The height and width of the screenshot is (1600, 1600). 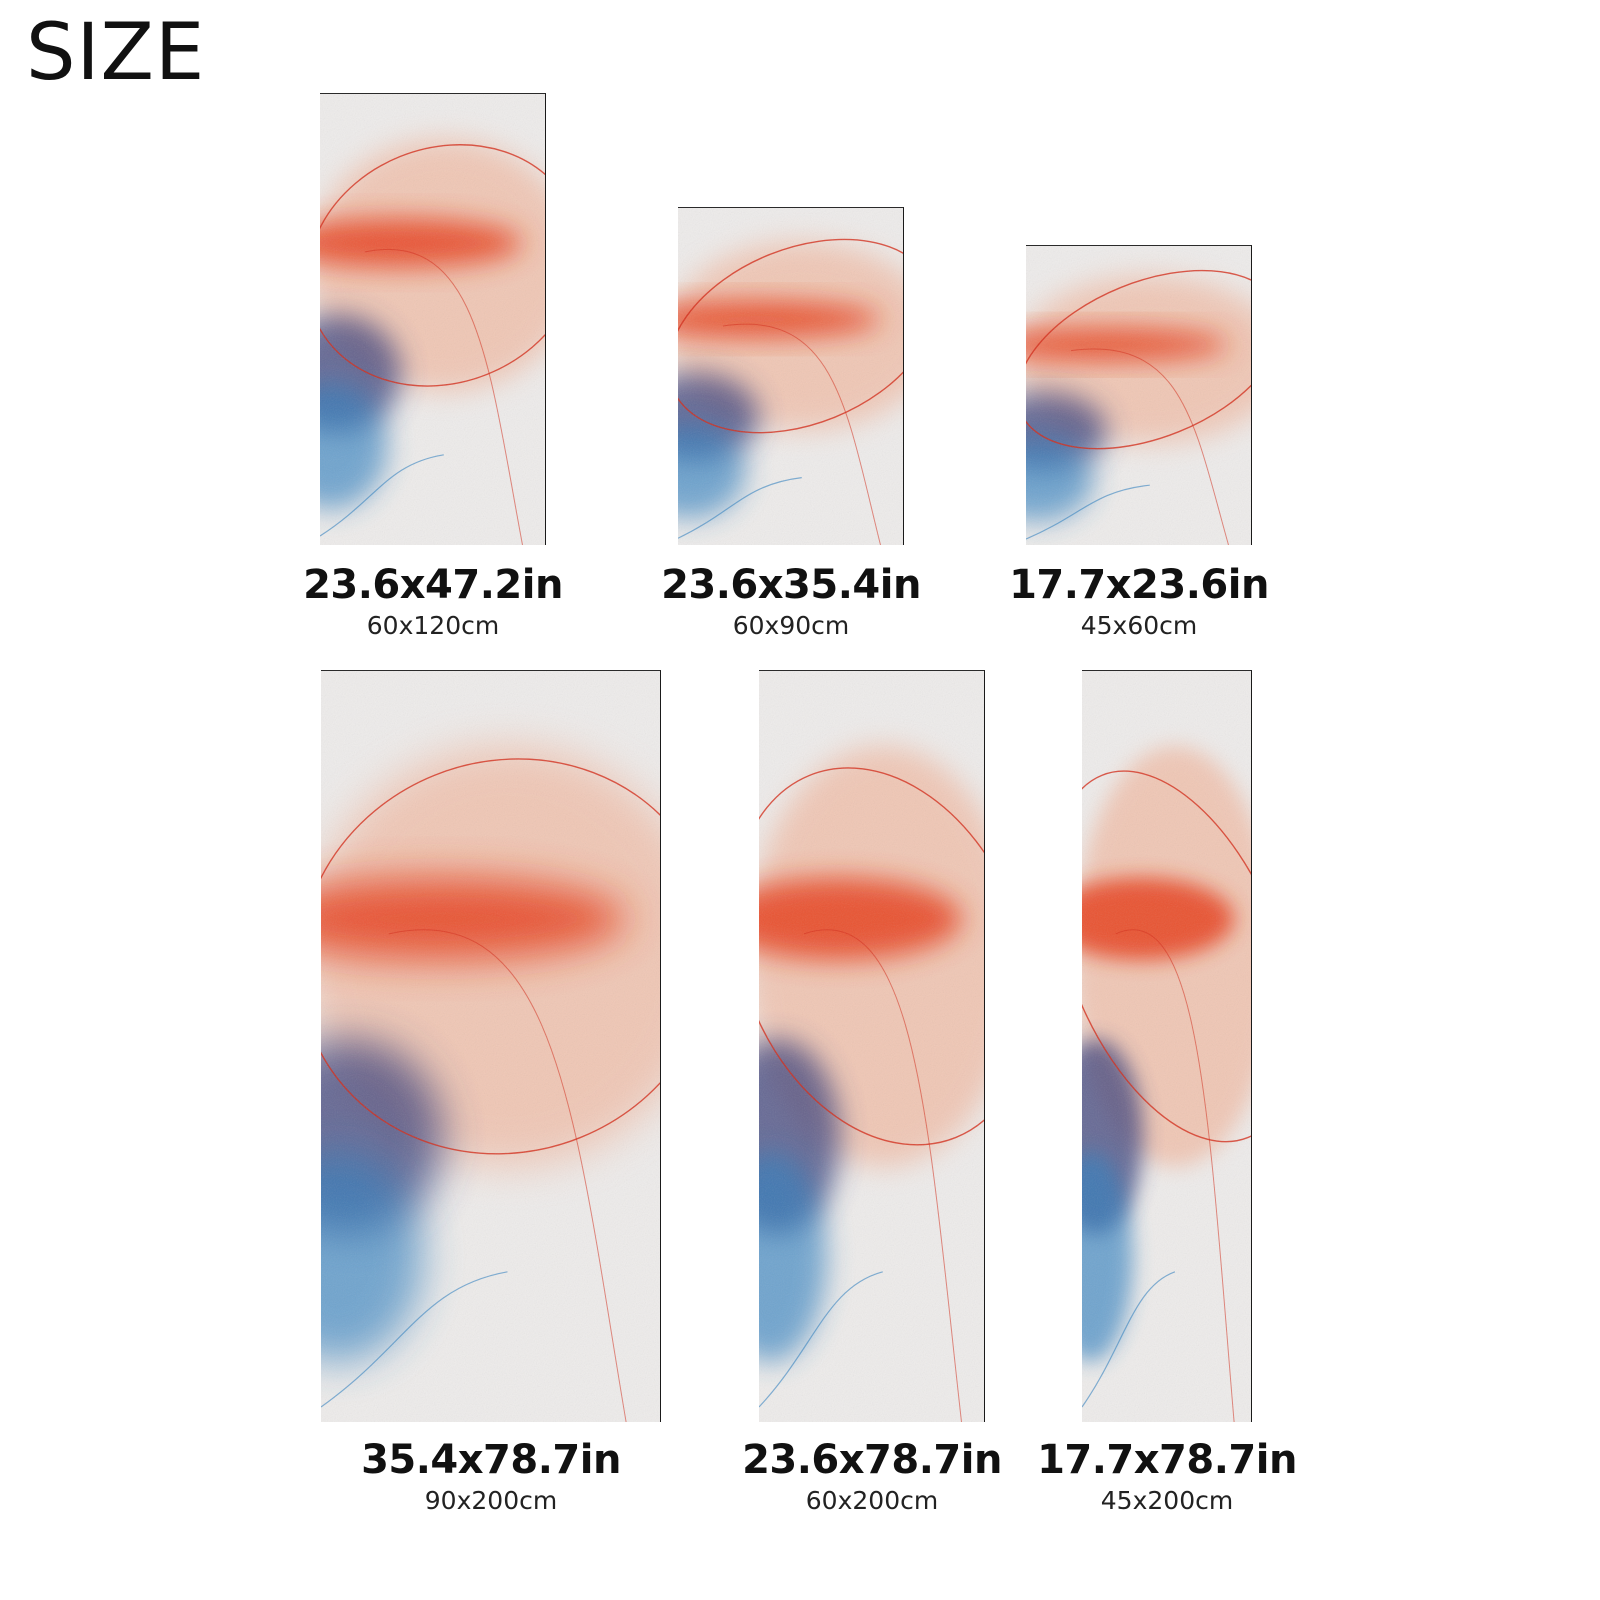 I want to click on size-cm-label: 60x90cm, so click(x=791, y=625).